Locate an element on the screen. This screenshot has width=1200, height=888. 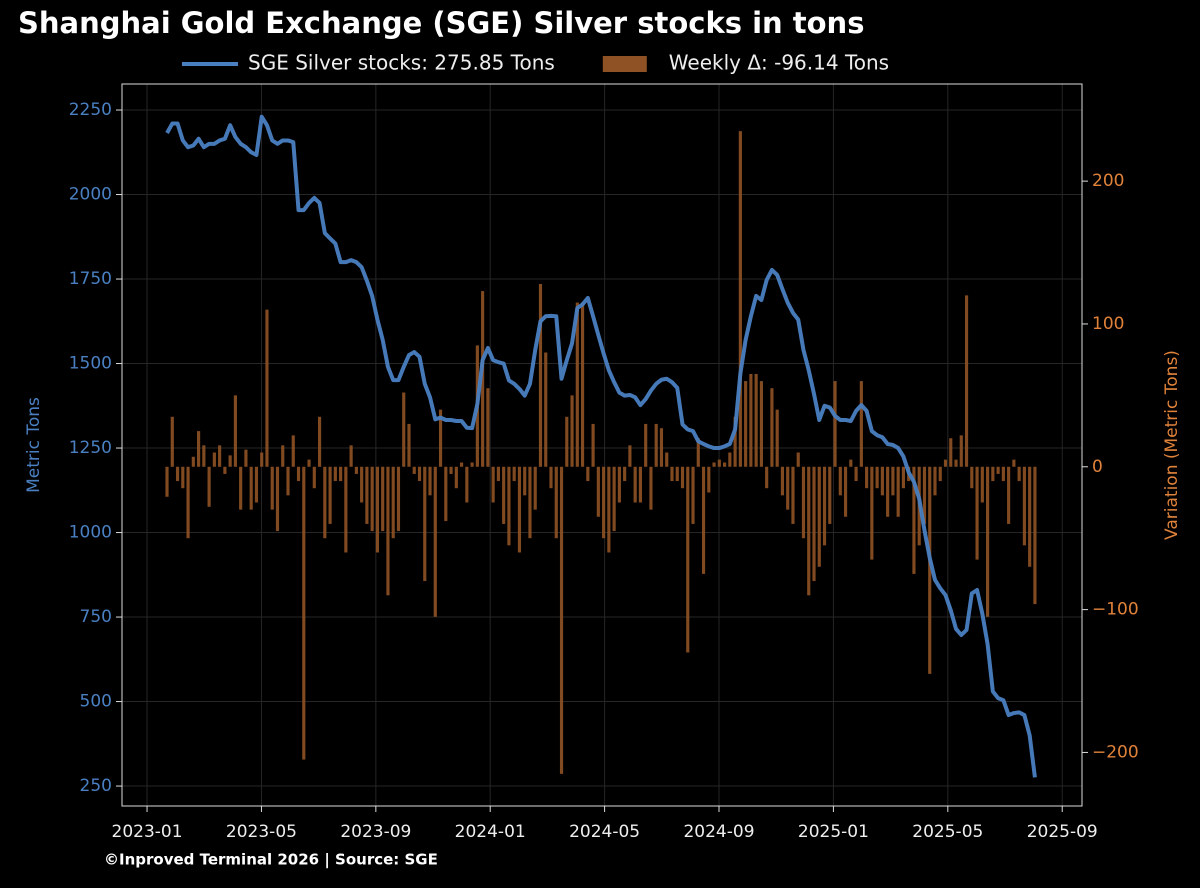
x-tick-label: 2023-09 is located at coordinates (375, 832).